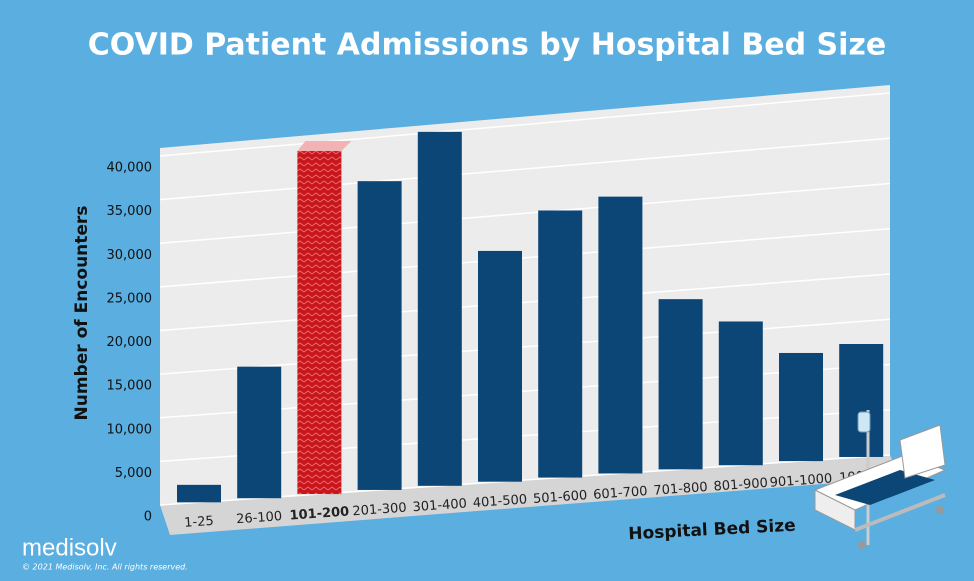 The height and width of the screenshot is (581, 974). Describe the element at coordinates (148, 517) in the screenshot. I see `y-tick-label: 0` at that location.